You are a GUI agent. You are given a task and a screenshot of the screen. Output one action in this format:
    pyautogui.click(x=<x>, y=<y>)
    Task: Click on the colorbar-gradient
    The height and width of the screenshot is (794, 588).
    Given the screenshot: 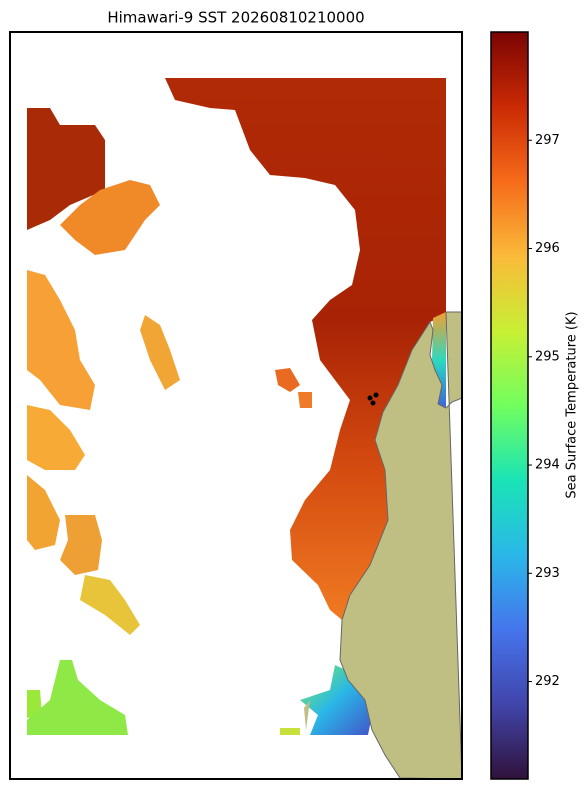 What is the action you would take?
    pyautogui.click(x=509, y=405)
    